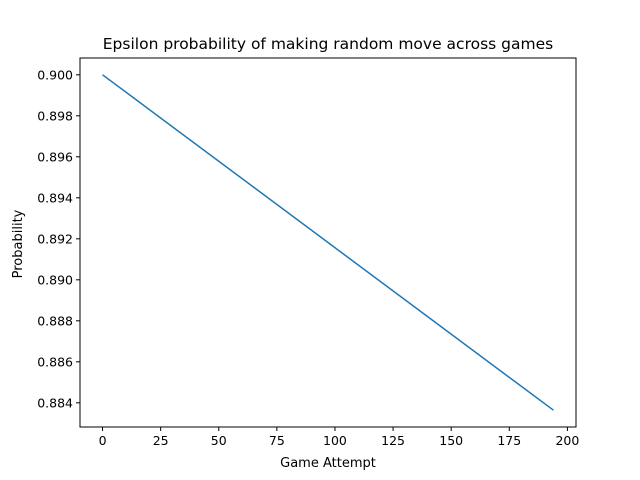  What do you see at coordinates (55, 361) in the screenshot?
I see `y-tick-label: 0.886` at bounding box center [55, 361].